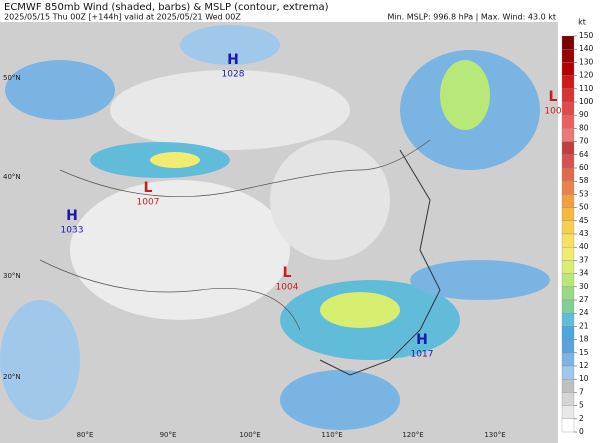  What do you see at coordinates (582, 22) in the screenshot?
I see `colorbar-unit: kt` at bounding box center [582, 22].